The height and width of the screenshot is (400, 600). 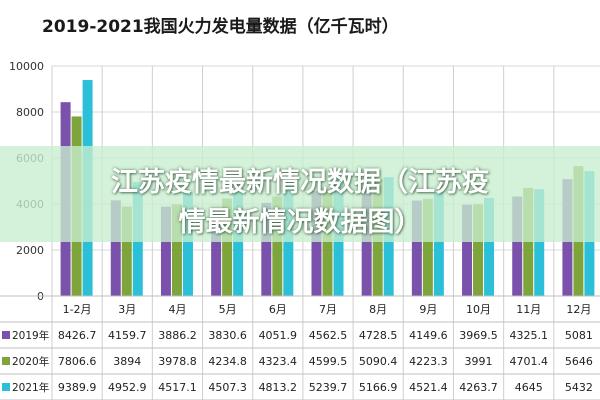 I want to click on table-cell-value: 5646, so click(x=579, y=361).